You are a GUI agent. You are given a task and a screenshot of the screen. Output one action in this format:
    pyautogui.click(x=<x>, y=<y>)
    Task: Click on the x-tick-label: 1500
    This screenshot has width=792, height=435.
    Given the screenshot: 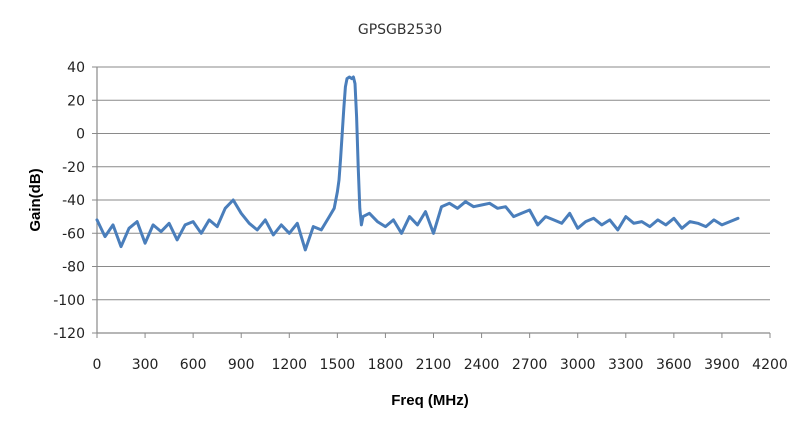 What is the action you would take?
    pyautogui.click(x=338, y=365)
    